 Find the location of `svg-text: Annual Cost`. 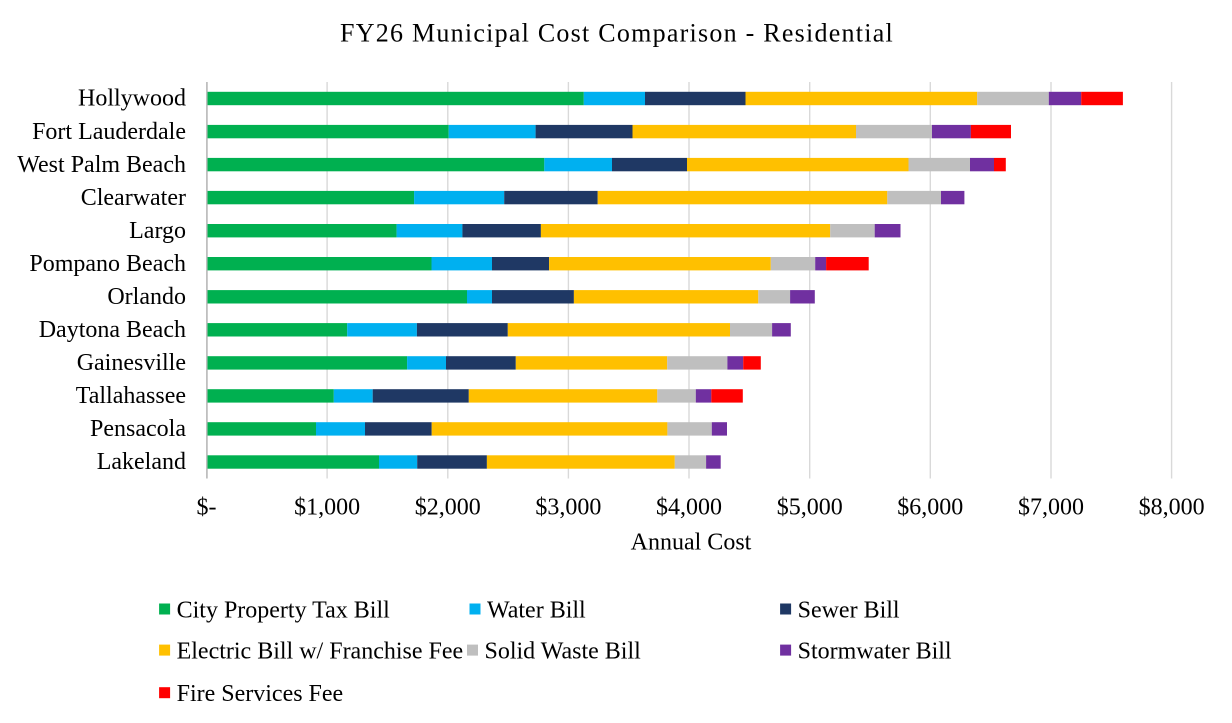

svg-text: Annual Cost is located at coordinates (691, 543).